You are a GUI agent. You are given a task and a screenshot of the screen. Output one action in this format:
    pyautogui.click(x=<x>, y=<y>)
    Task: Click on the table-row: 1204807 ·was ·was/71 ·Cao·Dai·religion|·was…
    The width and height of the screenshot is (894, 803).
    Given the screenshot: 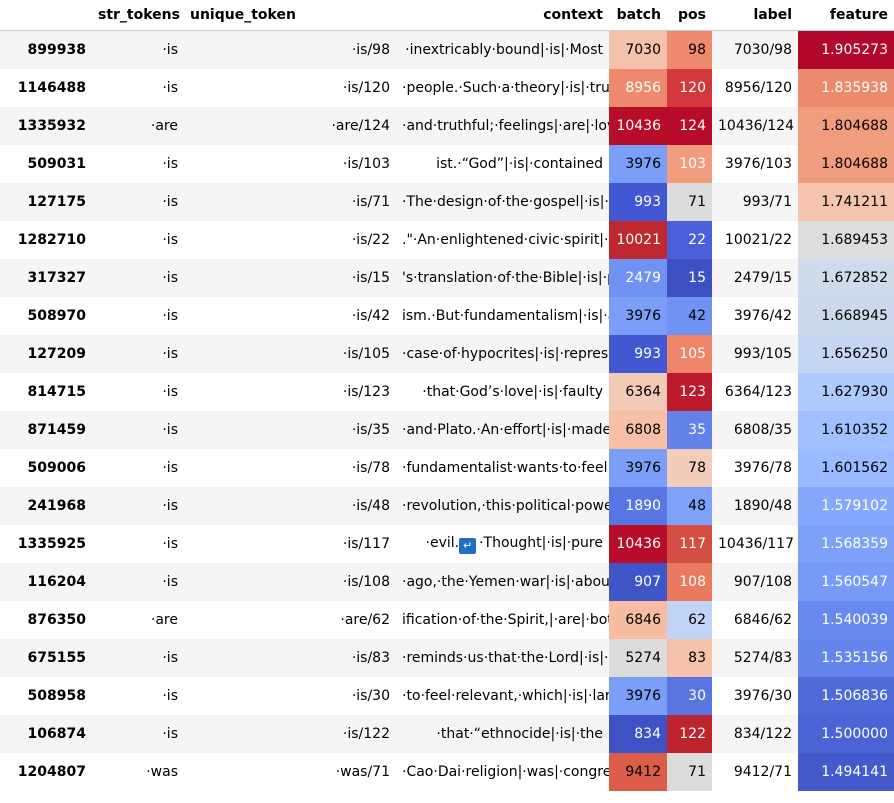 What is the action you would take?
    pyautogui.click(x=447, y=772)
    